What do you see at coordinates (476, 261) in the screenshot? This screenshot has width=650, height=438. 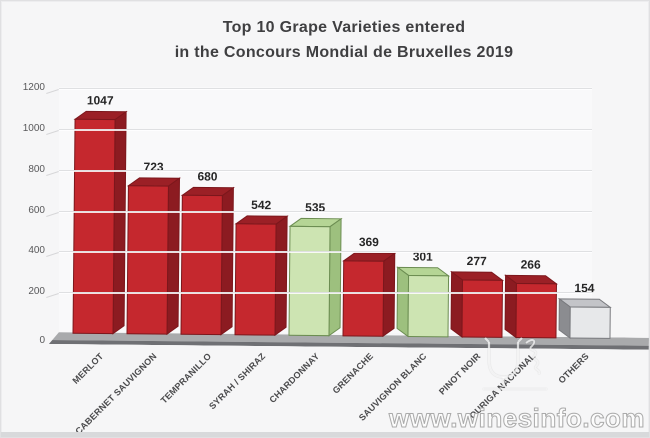 I see `bar-value-label: 277` at bounding box center [476, 261].